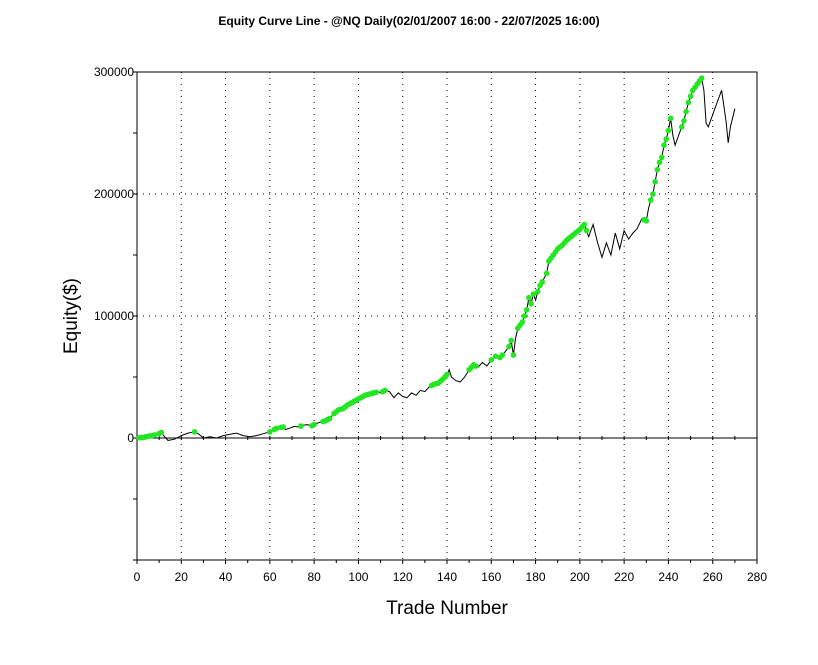 This screenshot has height=665, width=818. I want to click on y-tick-label: 100000, so click(114, 316).